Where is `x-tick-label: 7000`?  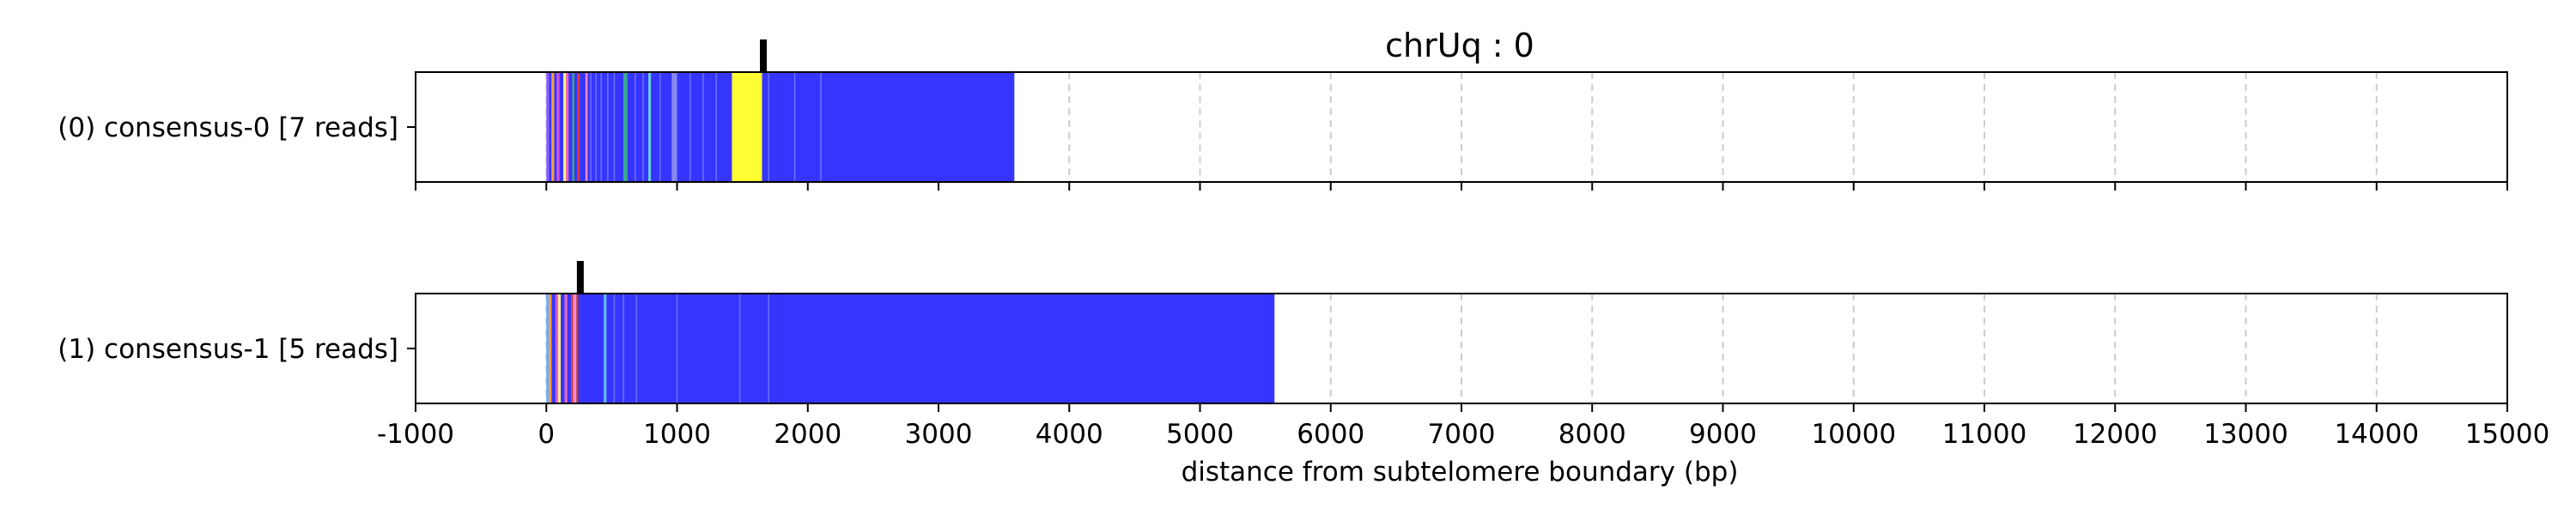 x-tick-label: 7000 is located at coordinates (1462, 434).